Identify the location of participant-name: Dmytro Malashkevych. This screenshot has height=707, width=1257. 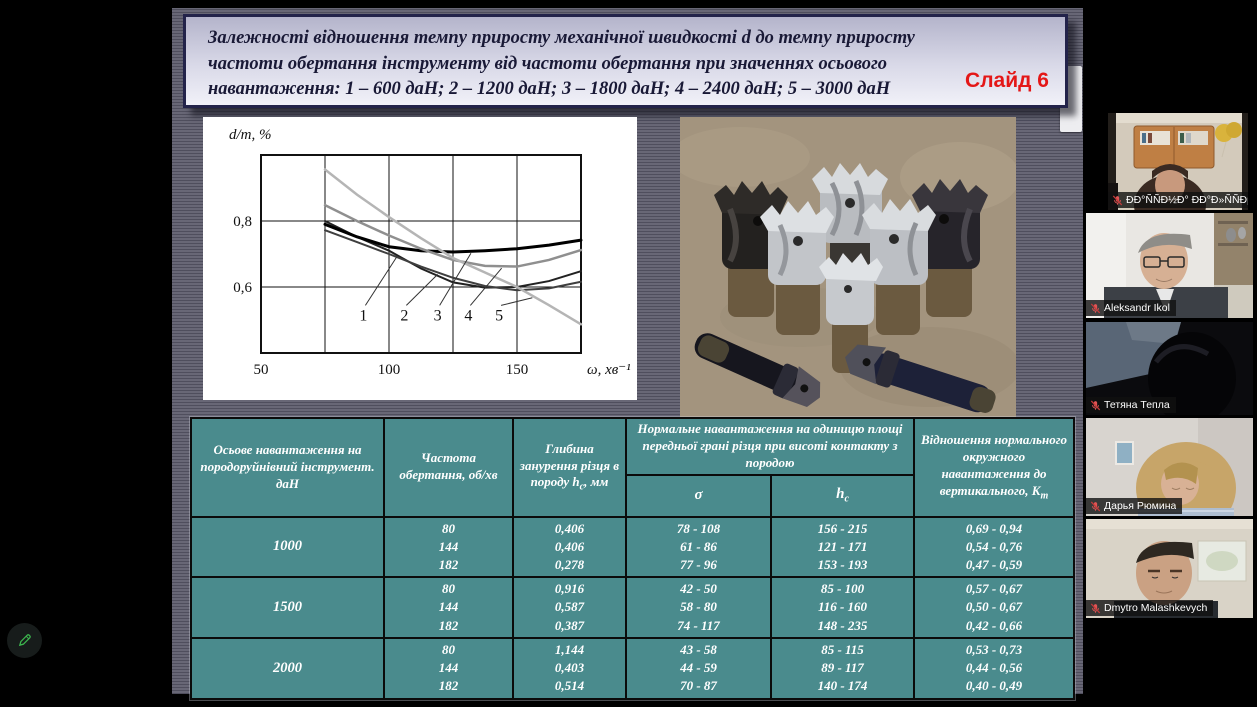
(1156, 608).